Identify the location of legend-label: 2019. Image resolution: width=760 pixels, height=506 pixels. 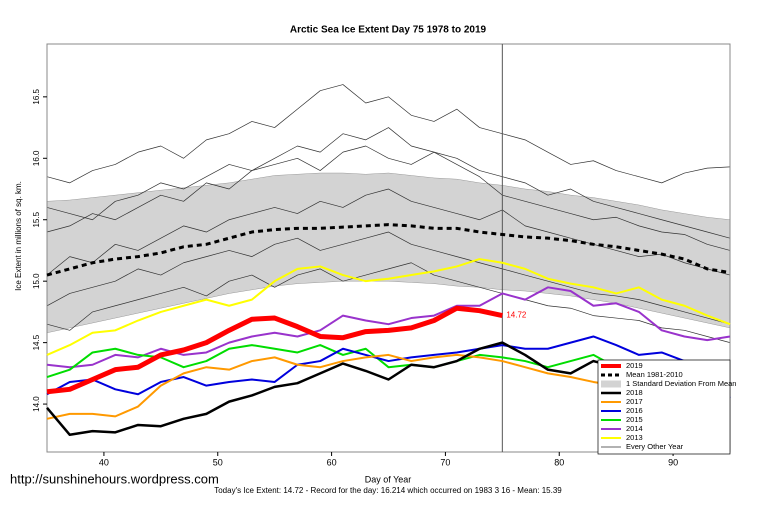
(634, 365).